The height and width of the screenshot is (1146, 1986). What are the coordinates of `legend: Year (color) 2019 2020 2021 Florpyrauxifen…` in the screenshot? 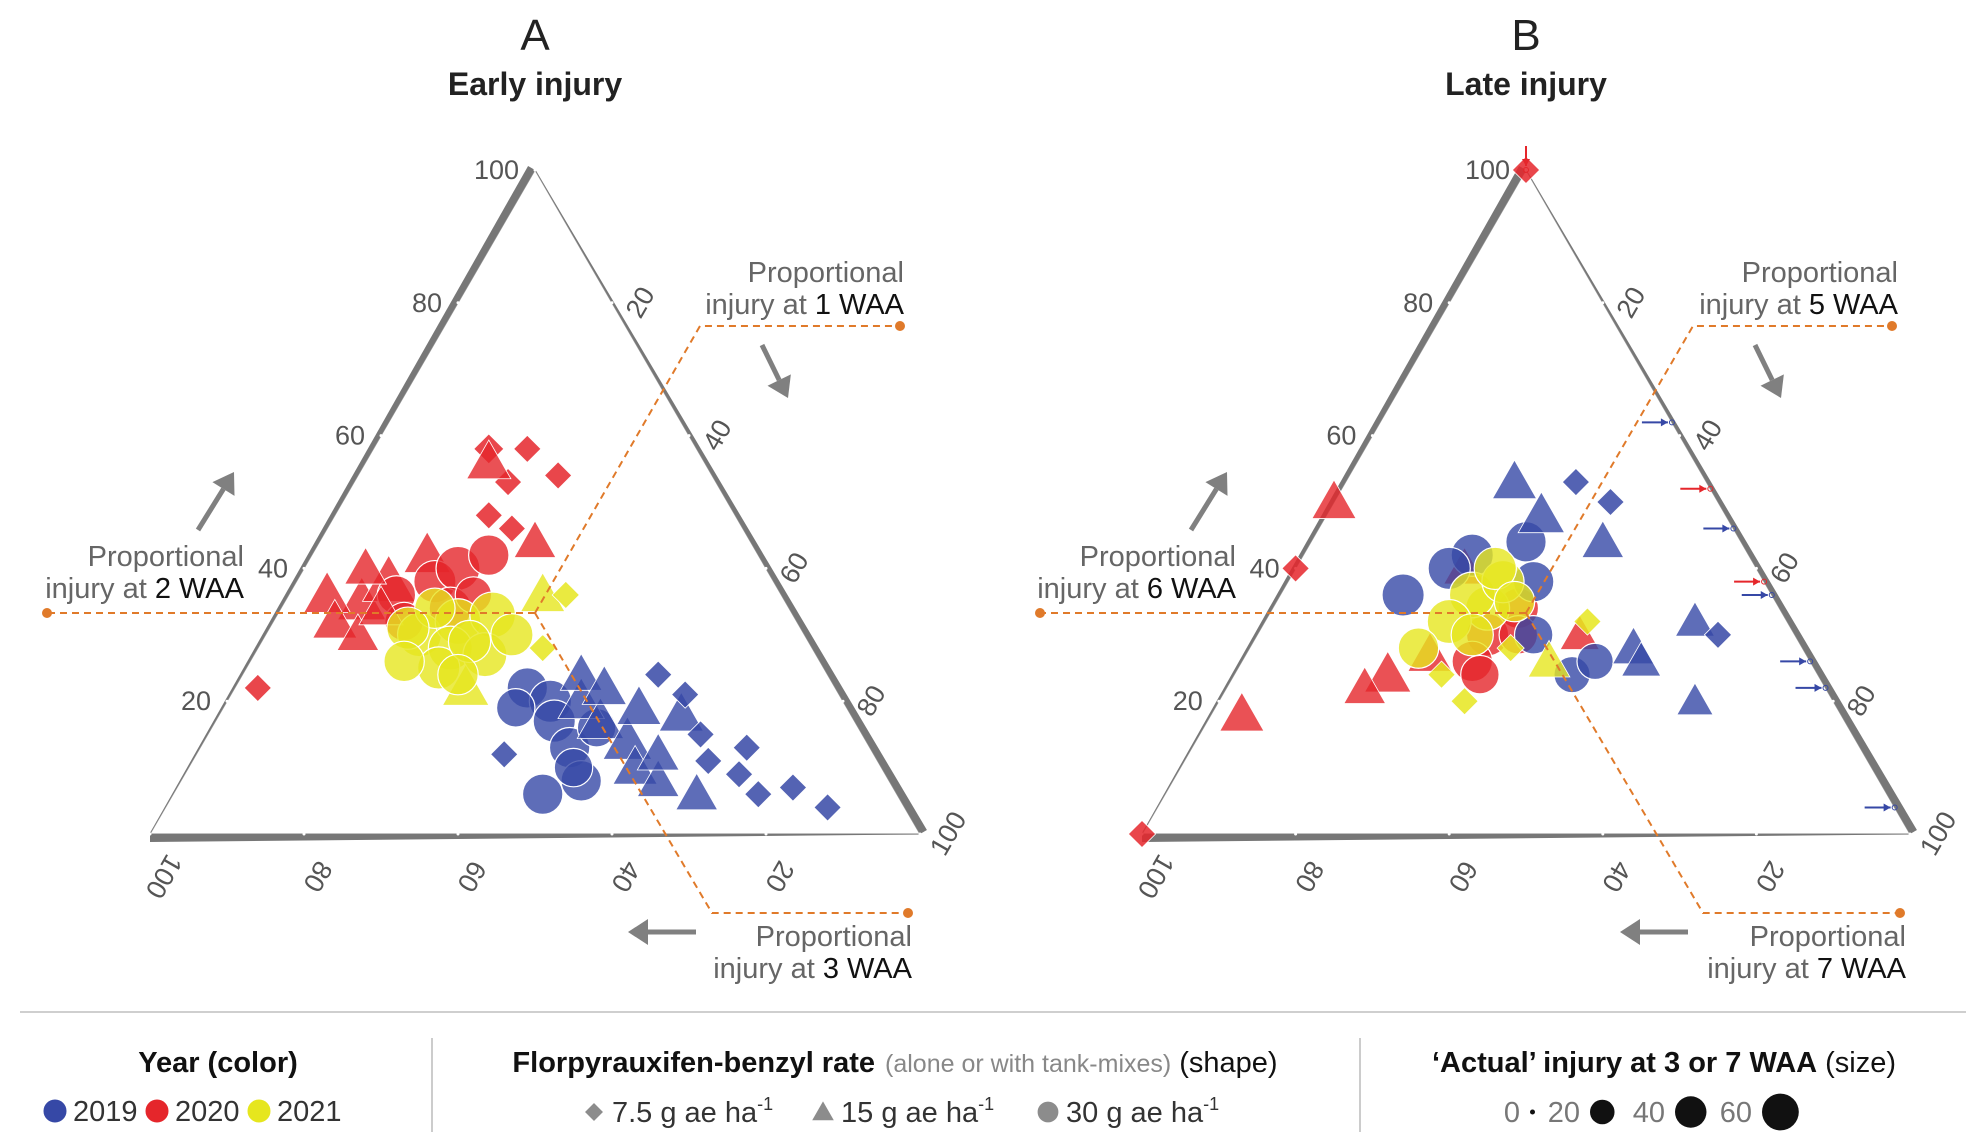 It's located at (969, 1089).